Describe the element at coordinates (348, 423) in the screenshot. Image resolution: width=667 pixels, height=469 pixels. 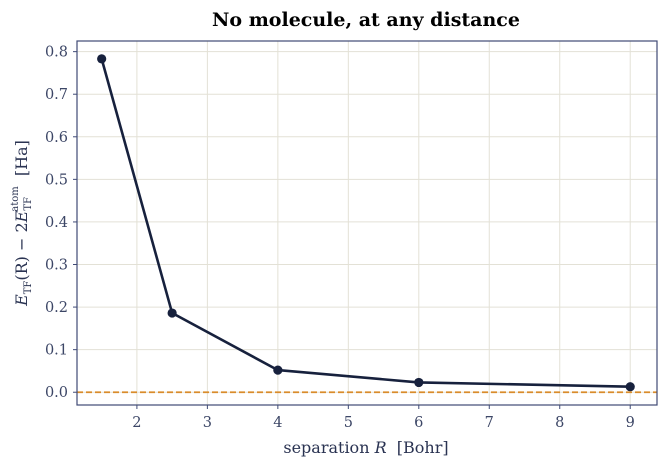
I see `x-tick-label: 5` at that location.